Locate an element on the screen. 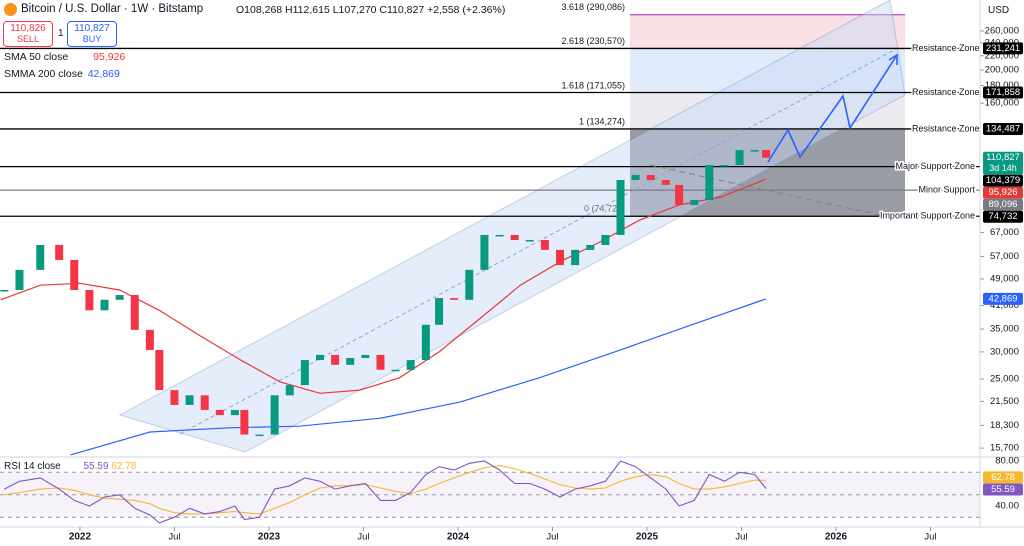 The width and height of the screenshot is (1024, 546). buy-label: BUY is located at coordinates (92, 39).